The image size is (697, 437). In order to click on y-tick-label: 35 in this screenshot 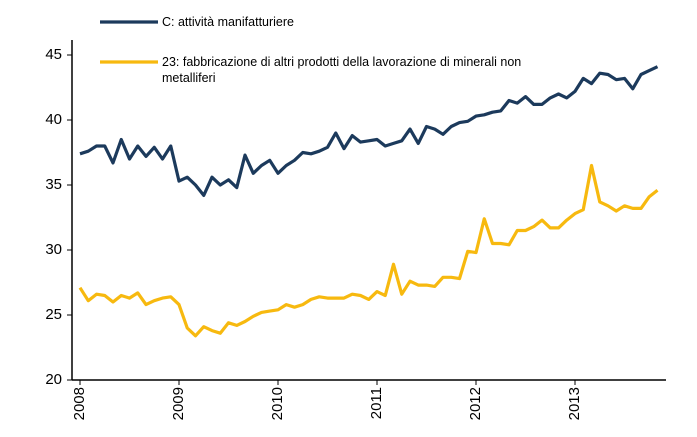, I will do `click(53, 184)`.